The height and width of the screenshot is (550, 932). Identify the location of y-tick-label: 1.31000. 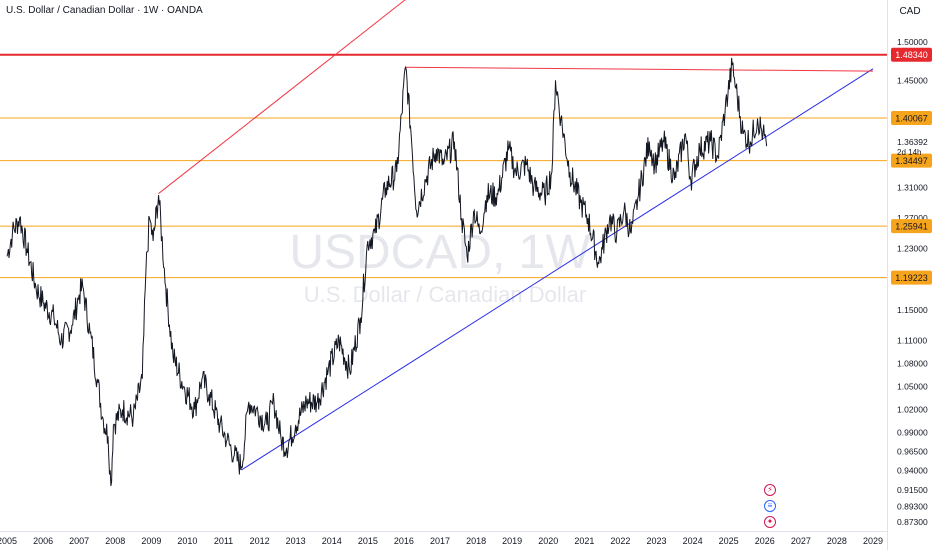
(912, 187).